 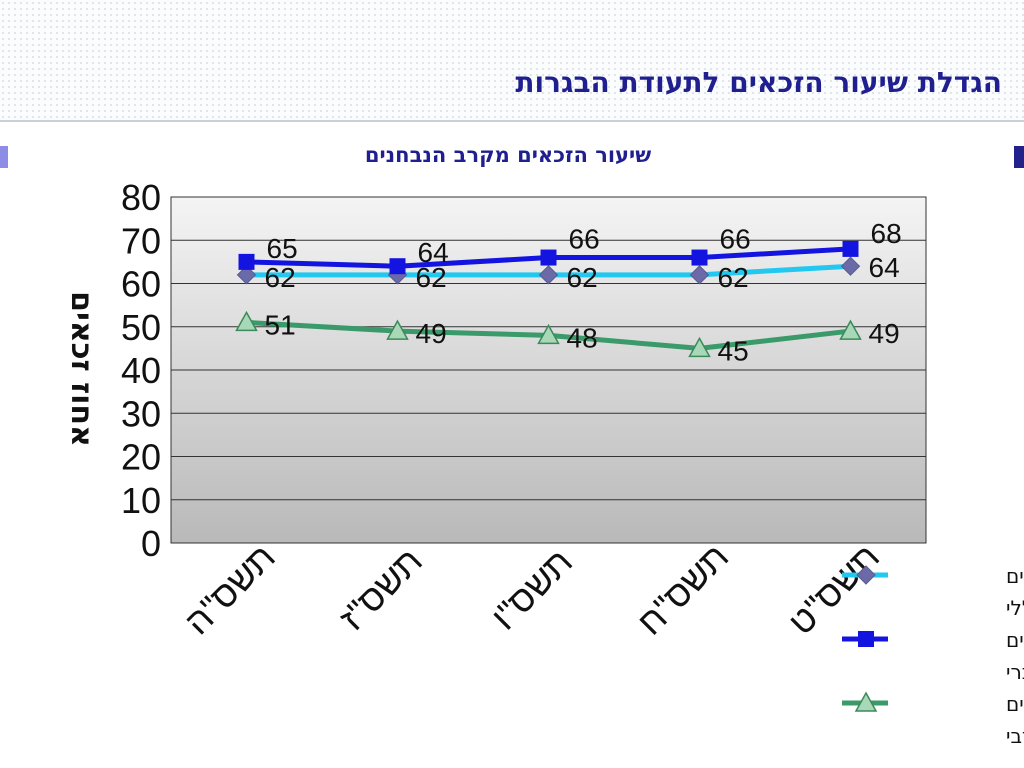 What do you see at coordinates (141, 327) in the screenshot?
I see `y-tick-label: 50` at bounding box center [141, 327].